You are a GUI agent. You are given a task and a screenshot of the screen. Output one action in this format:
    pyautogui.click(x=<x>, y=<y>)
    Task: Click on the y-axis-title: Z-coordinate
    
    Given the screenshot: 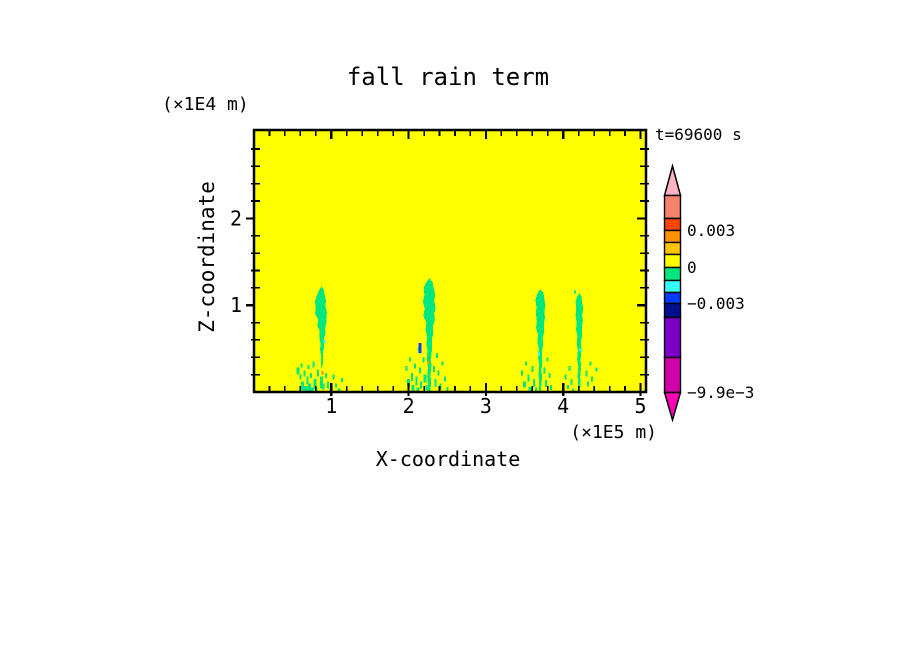 What is the action you would take?
    pyautogui.click(x=207, y=257)
    